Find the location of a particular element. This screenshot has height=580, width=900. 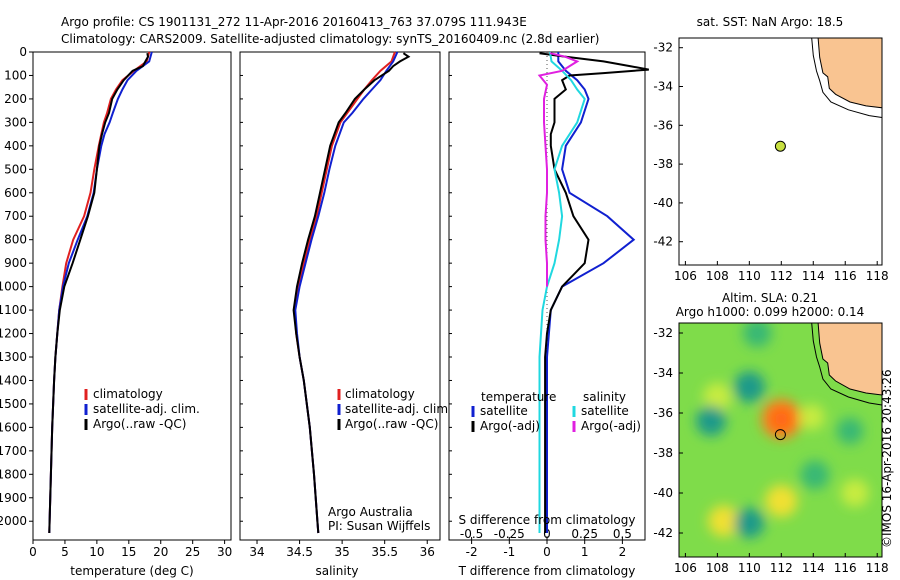

salinity-axis-label: salinity is located at coordinates (336, 571).